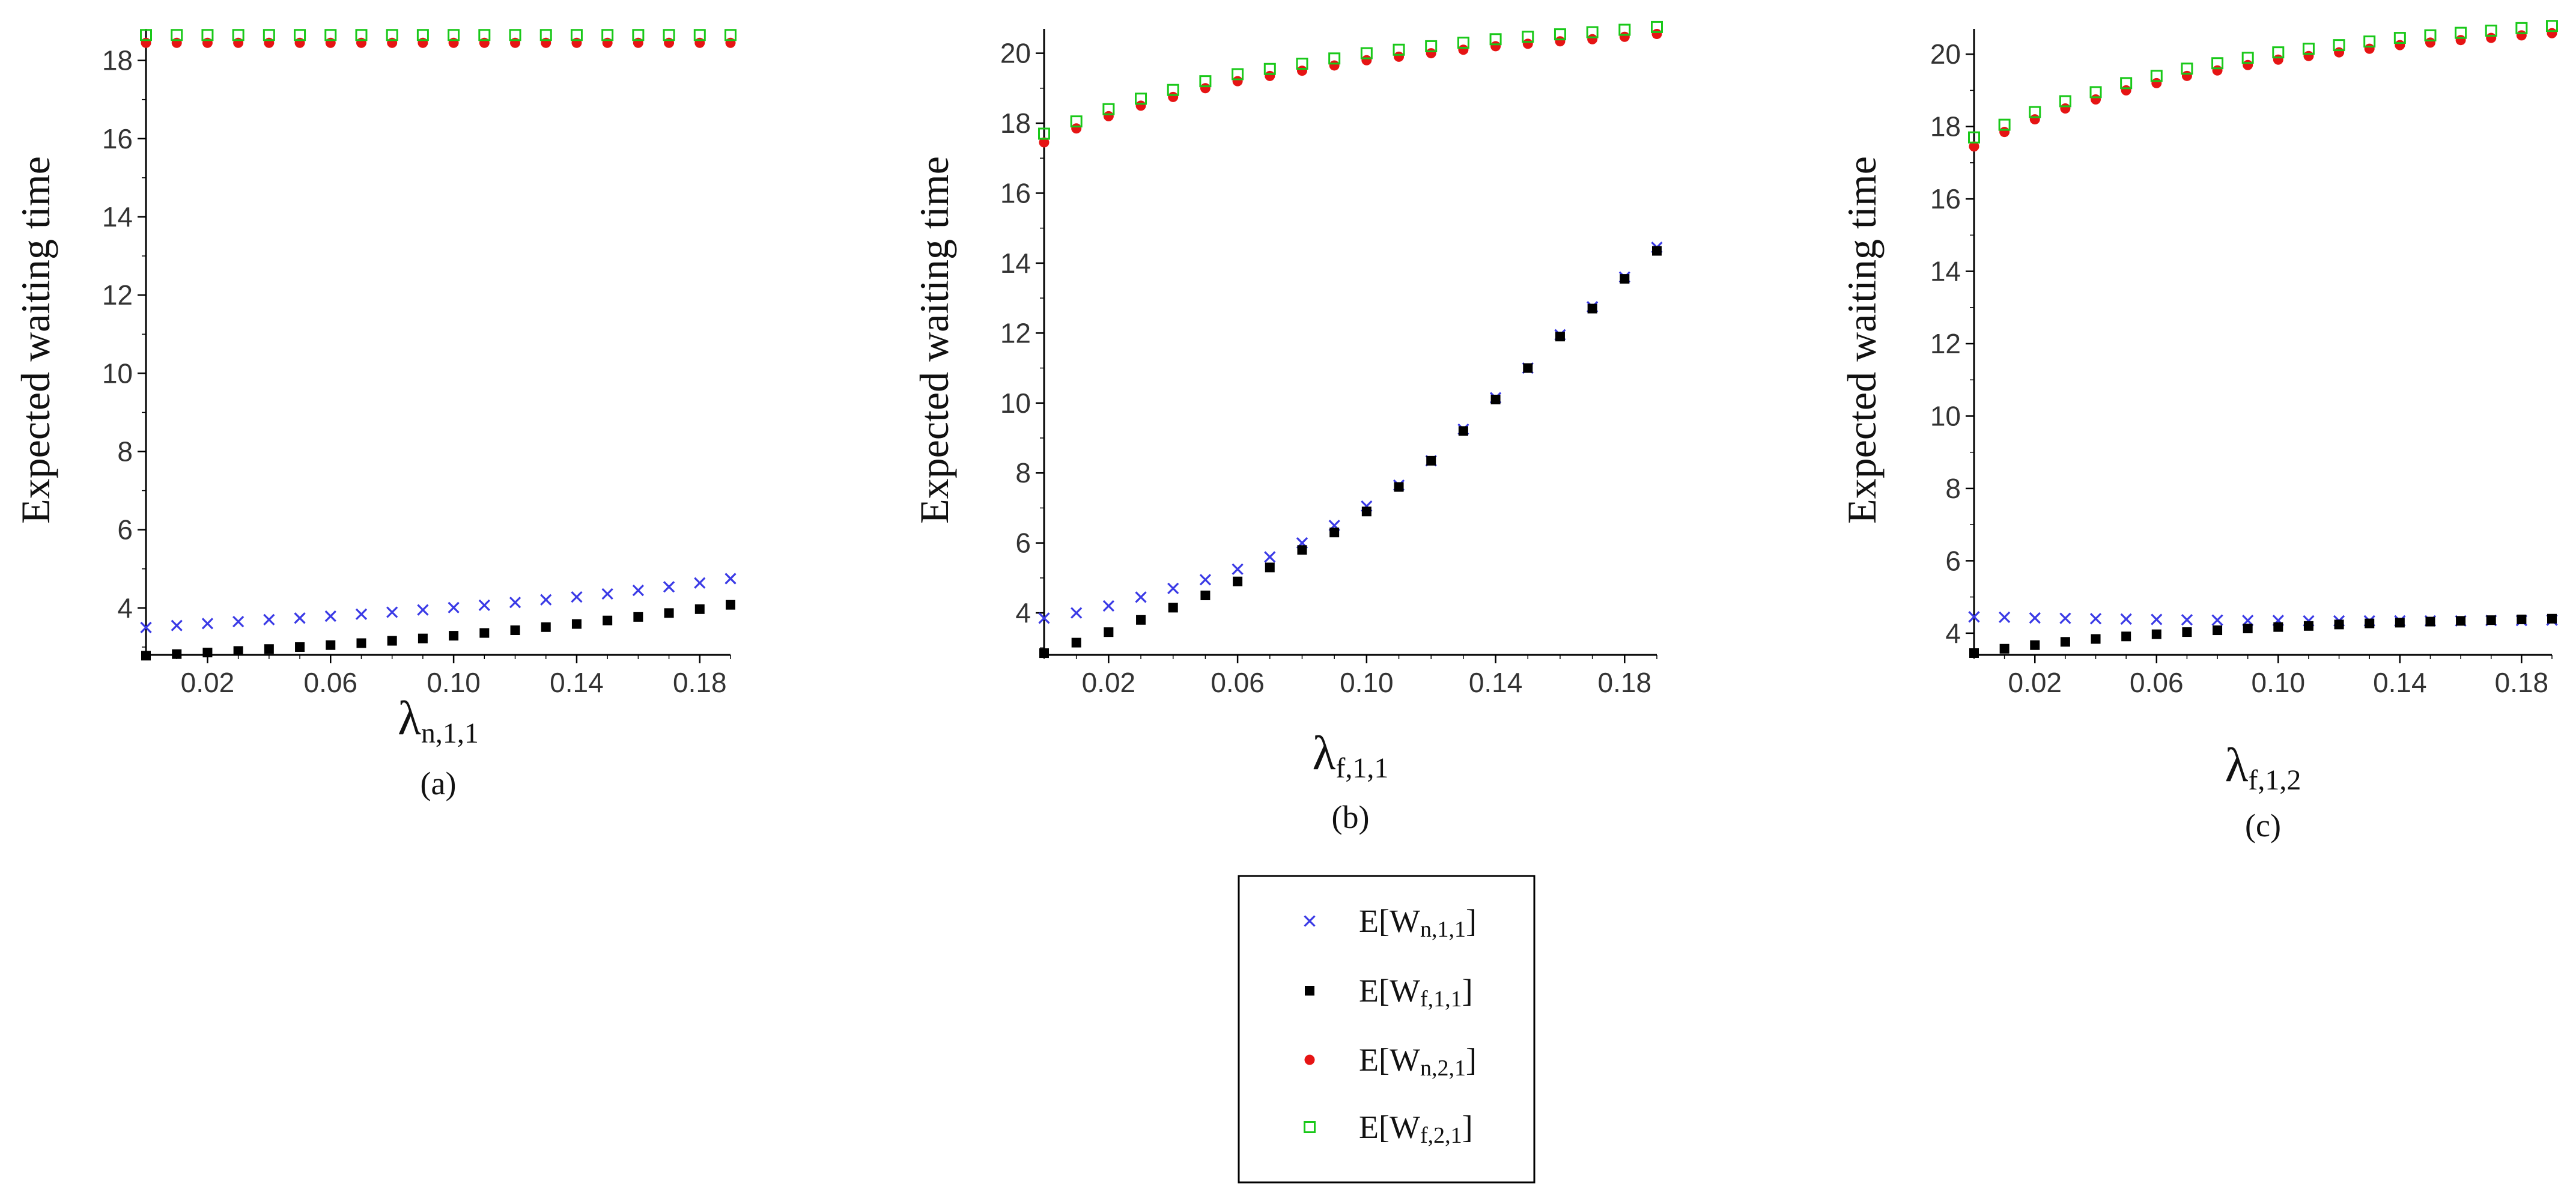  Describe the element at coordinates (2263, 82) in the screenshot. I see `series-open-square` at that location.